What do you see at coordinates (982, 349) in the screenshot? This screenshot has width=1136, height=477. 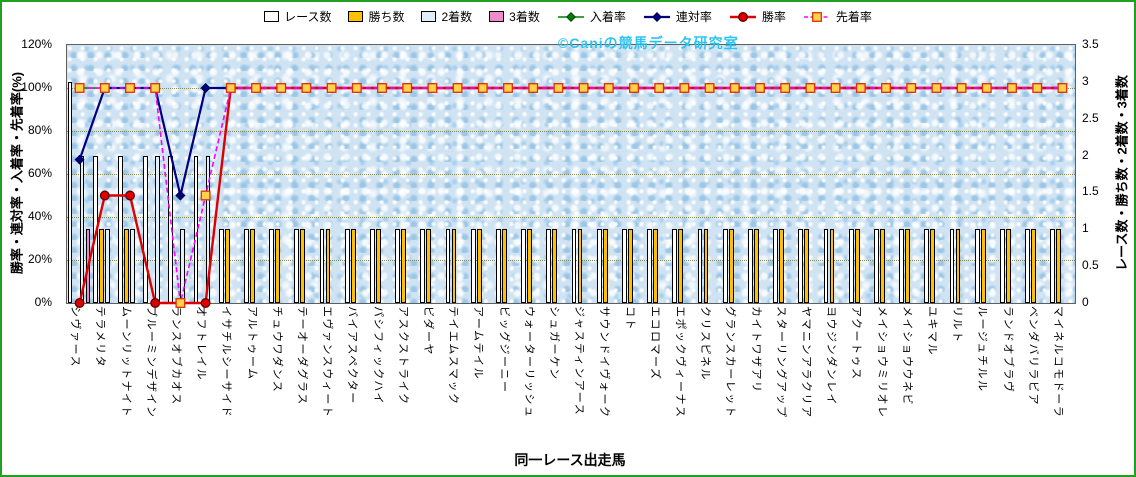 I see `x-category-label: ルージュチルル` at bounding box center [982, 349].